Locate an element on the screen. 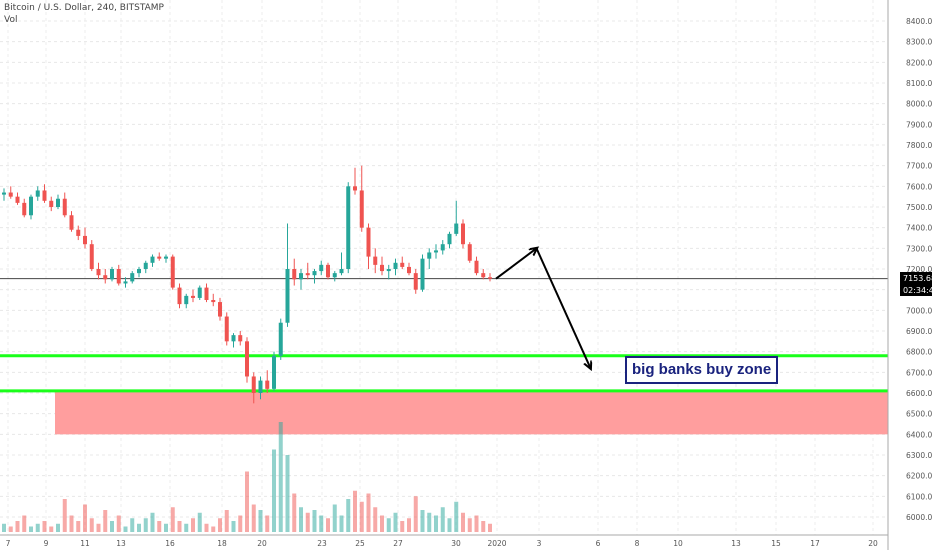 The height and width of the screenshot is (555, 932). projection-arrows is located at coordinates (543, 307).